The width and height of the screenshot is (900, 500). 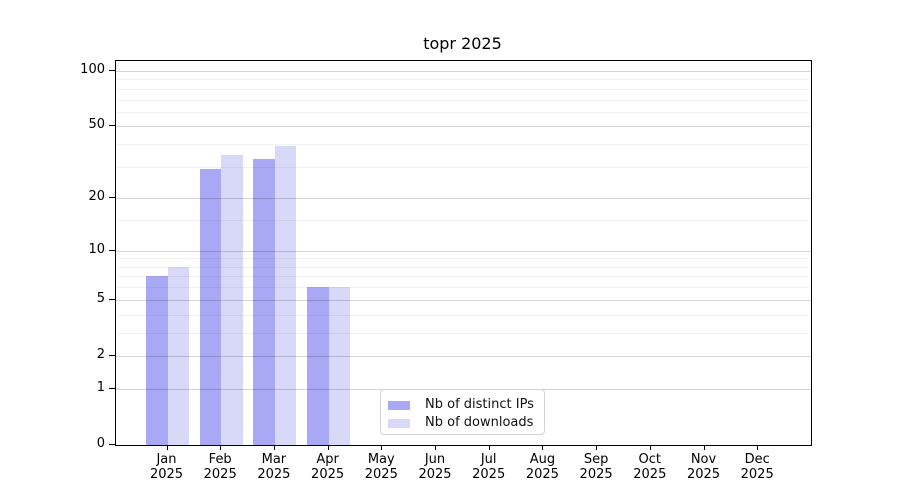 I want to click on y-tick-label-20: 20, so click(x=96, y=197).